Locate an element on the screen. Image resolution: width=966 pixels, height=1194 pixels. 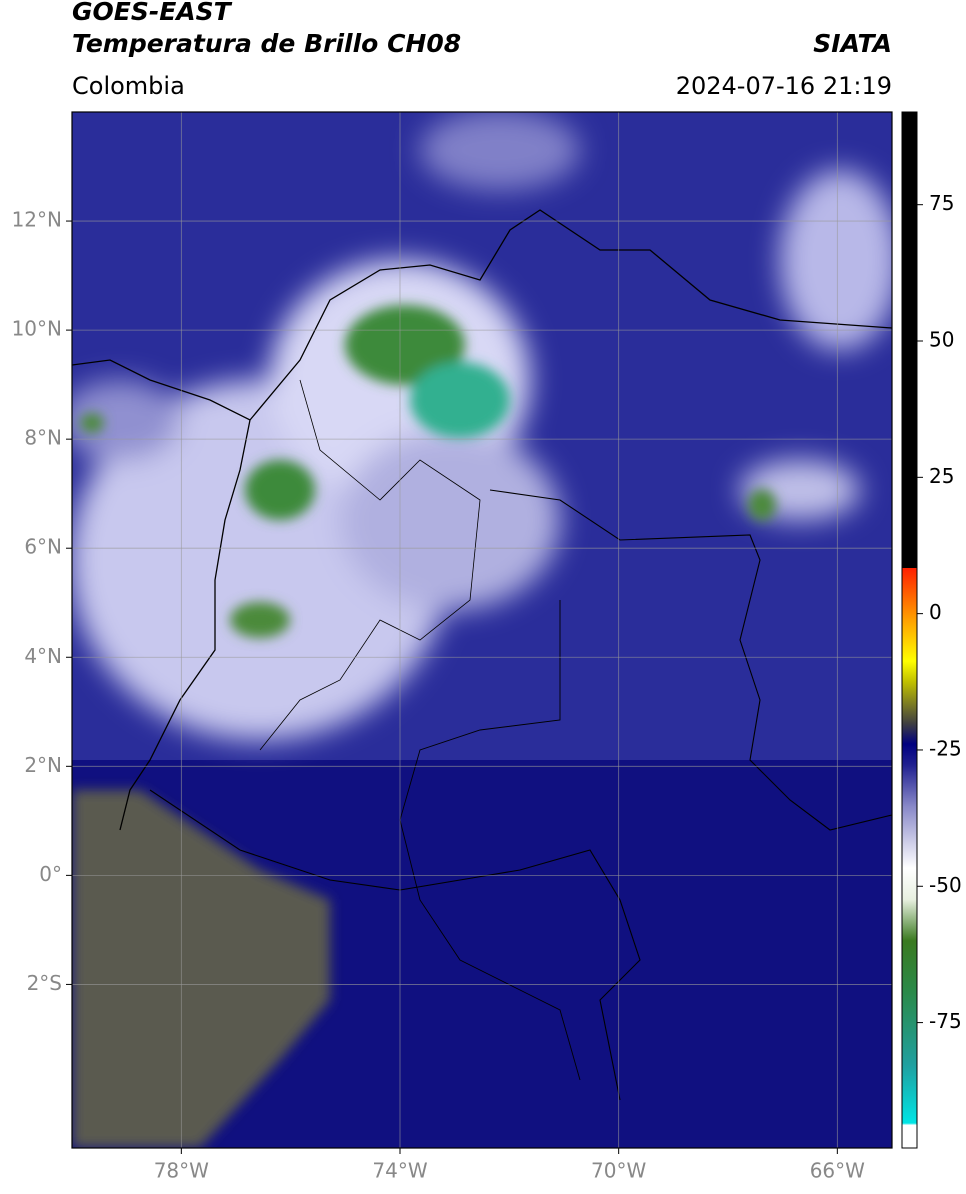
y-tick-label: 4°N is located at coordinates (43, 656).